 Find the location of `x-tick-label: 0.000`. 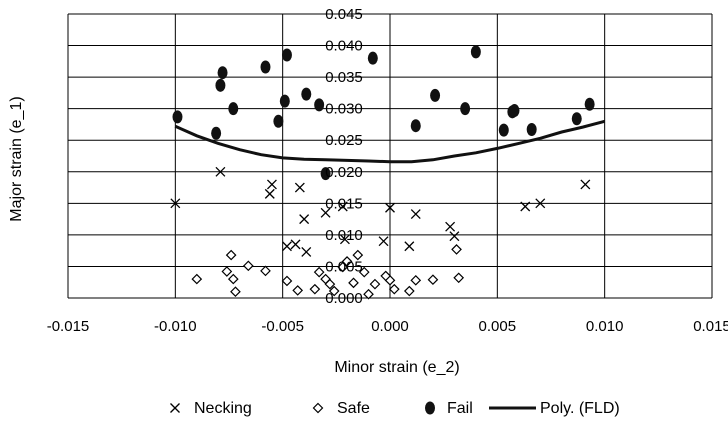

x-tick-label: 0.000 is located at coordinates (390, 326).